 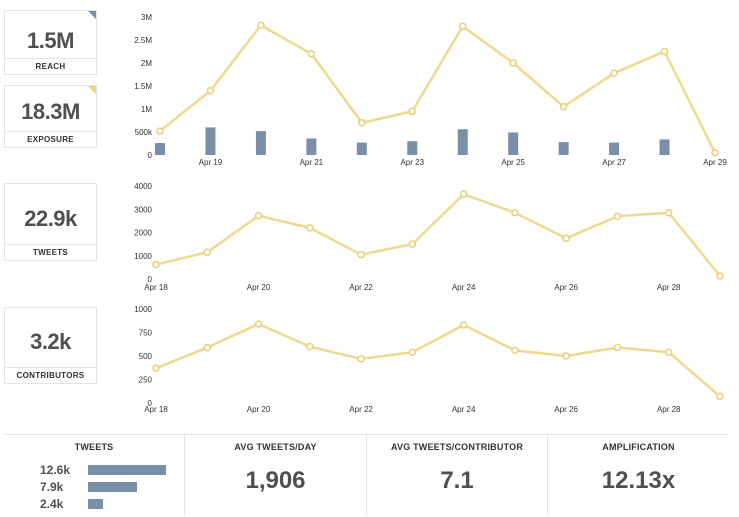 What do you see at coordinates (143, 40) in the screenshot?
I see `y-tick-label: 2.5M` at bounding box center [143, 40].